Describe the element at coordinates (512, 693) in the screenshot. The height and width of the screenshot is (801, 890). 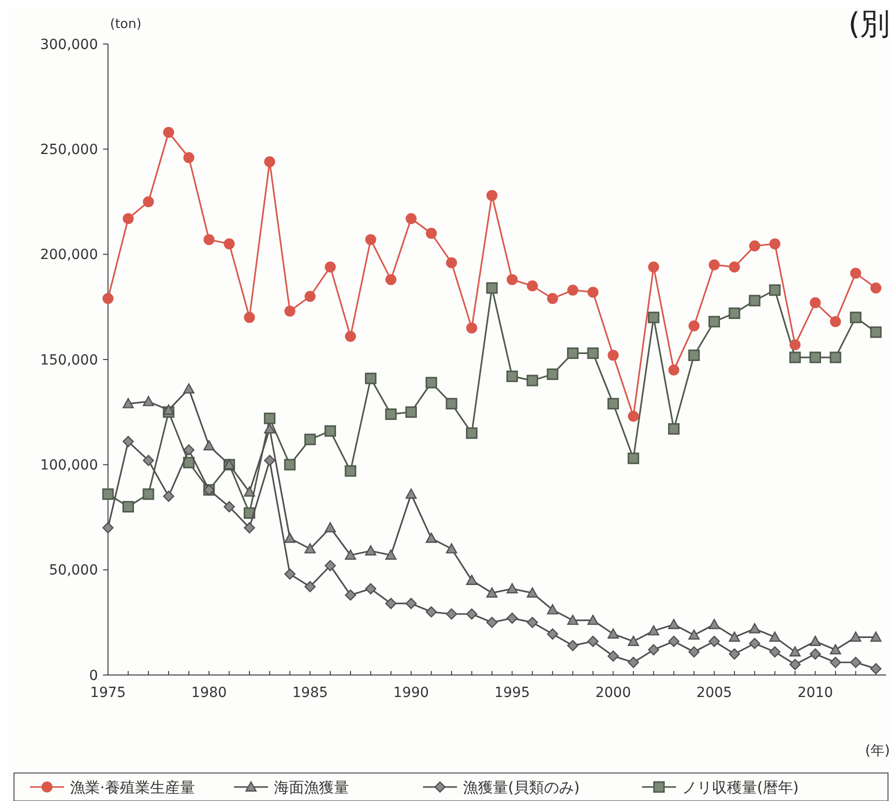
I see `x-tick-label: 1995` at that location.